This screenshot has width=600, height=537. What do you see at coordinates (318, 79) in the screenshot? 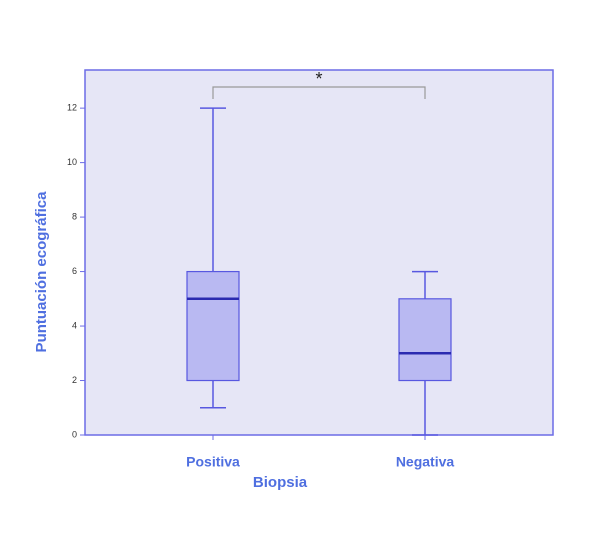
I see `significance-label: *` at bounding box center [318, 79].